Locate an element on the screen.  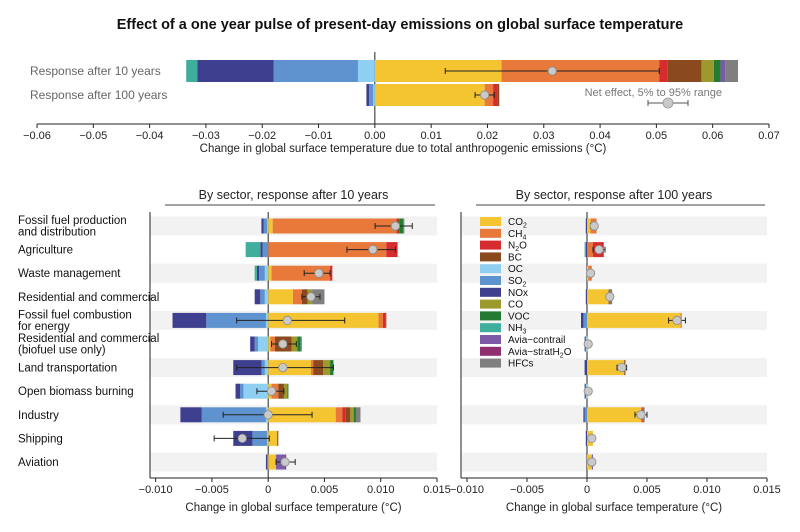
sector-residential-and-commercial-bar-nox is located at coordinates (257, 297).